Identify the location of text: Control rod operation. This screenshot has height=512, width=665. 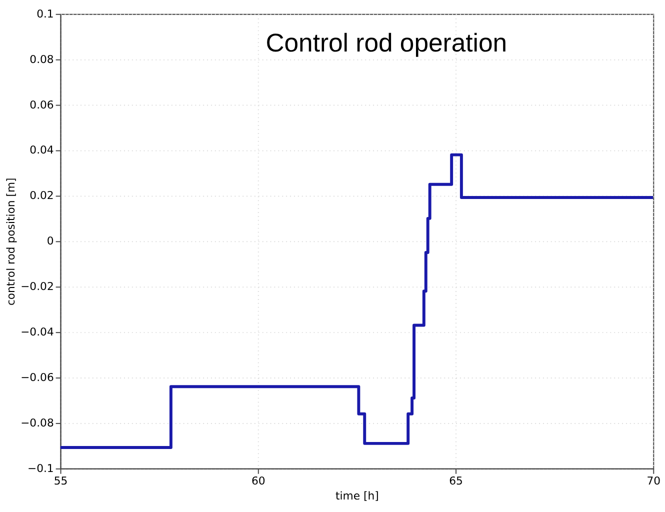
(387, 43).